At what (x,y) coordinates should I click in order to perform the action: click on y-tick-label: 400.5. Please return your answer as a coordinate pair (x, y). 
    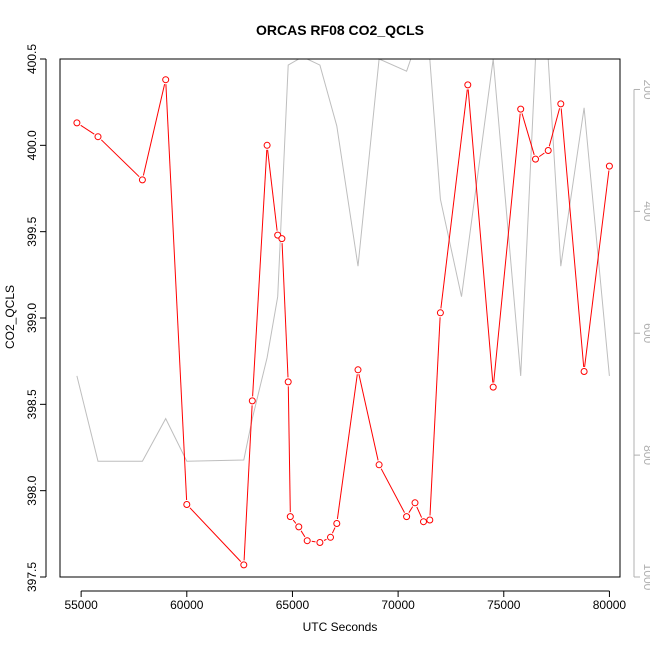
    Looking at the image, I should click on (32, 59).